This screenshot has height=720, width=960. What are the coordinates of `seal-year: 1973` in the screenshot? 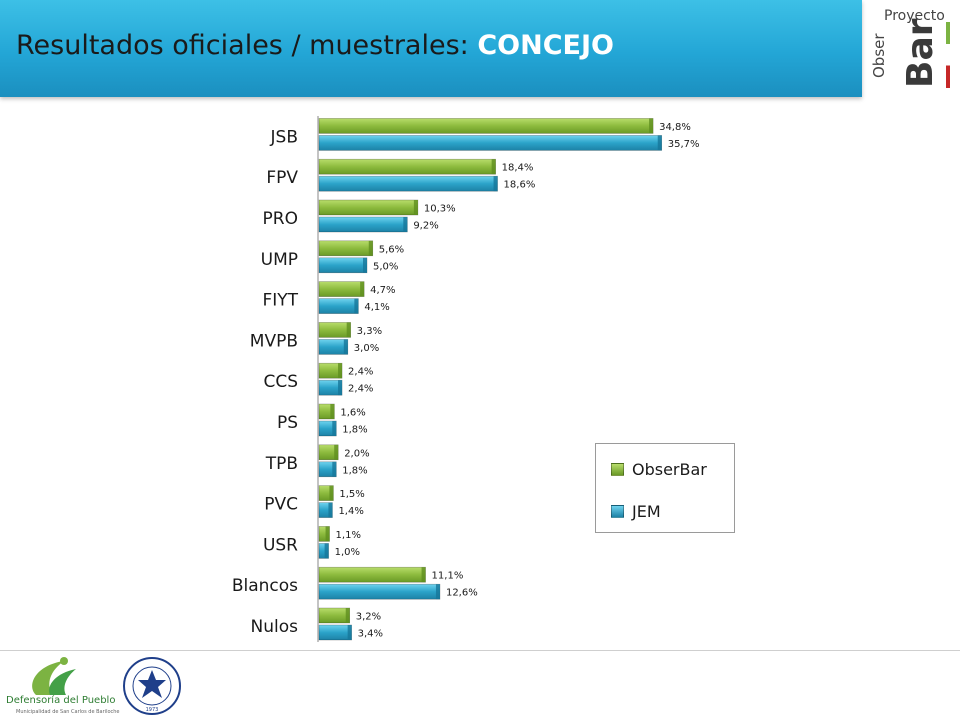 It's located at (152, 710).